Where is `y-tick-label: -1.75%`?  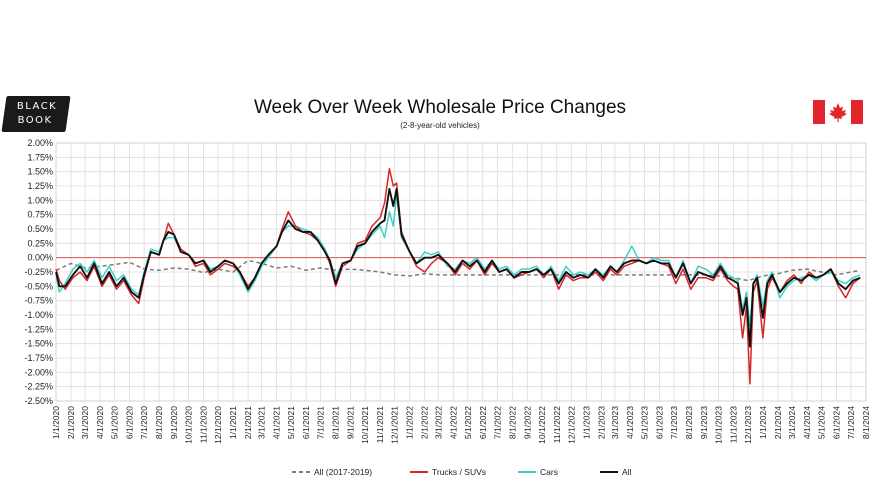 y-tick-label: -1.75% is located at coordinates (38, 358).